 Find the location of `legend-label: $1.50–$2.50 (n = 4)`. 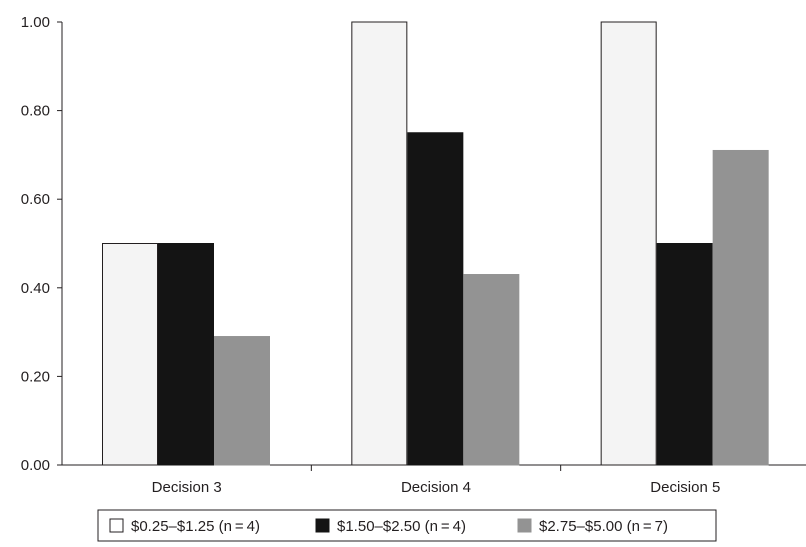

legend-label: $1.50–$2.50 (n = 4) is located at coordinates (401, 526).